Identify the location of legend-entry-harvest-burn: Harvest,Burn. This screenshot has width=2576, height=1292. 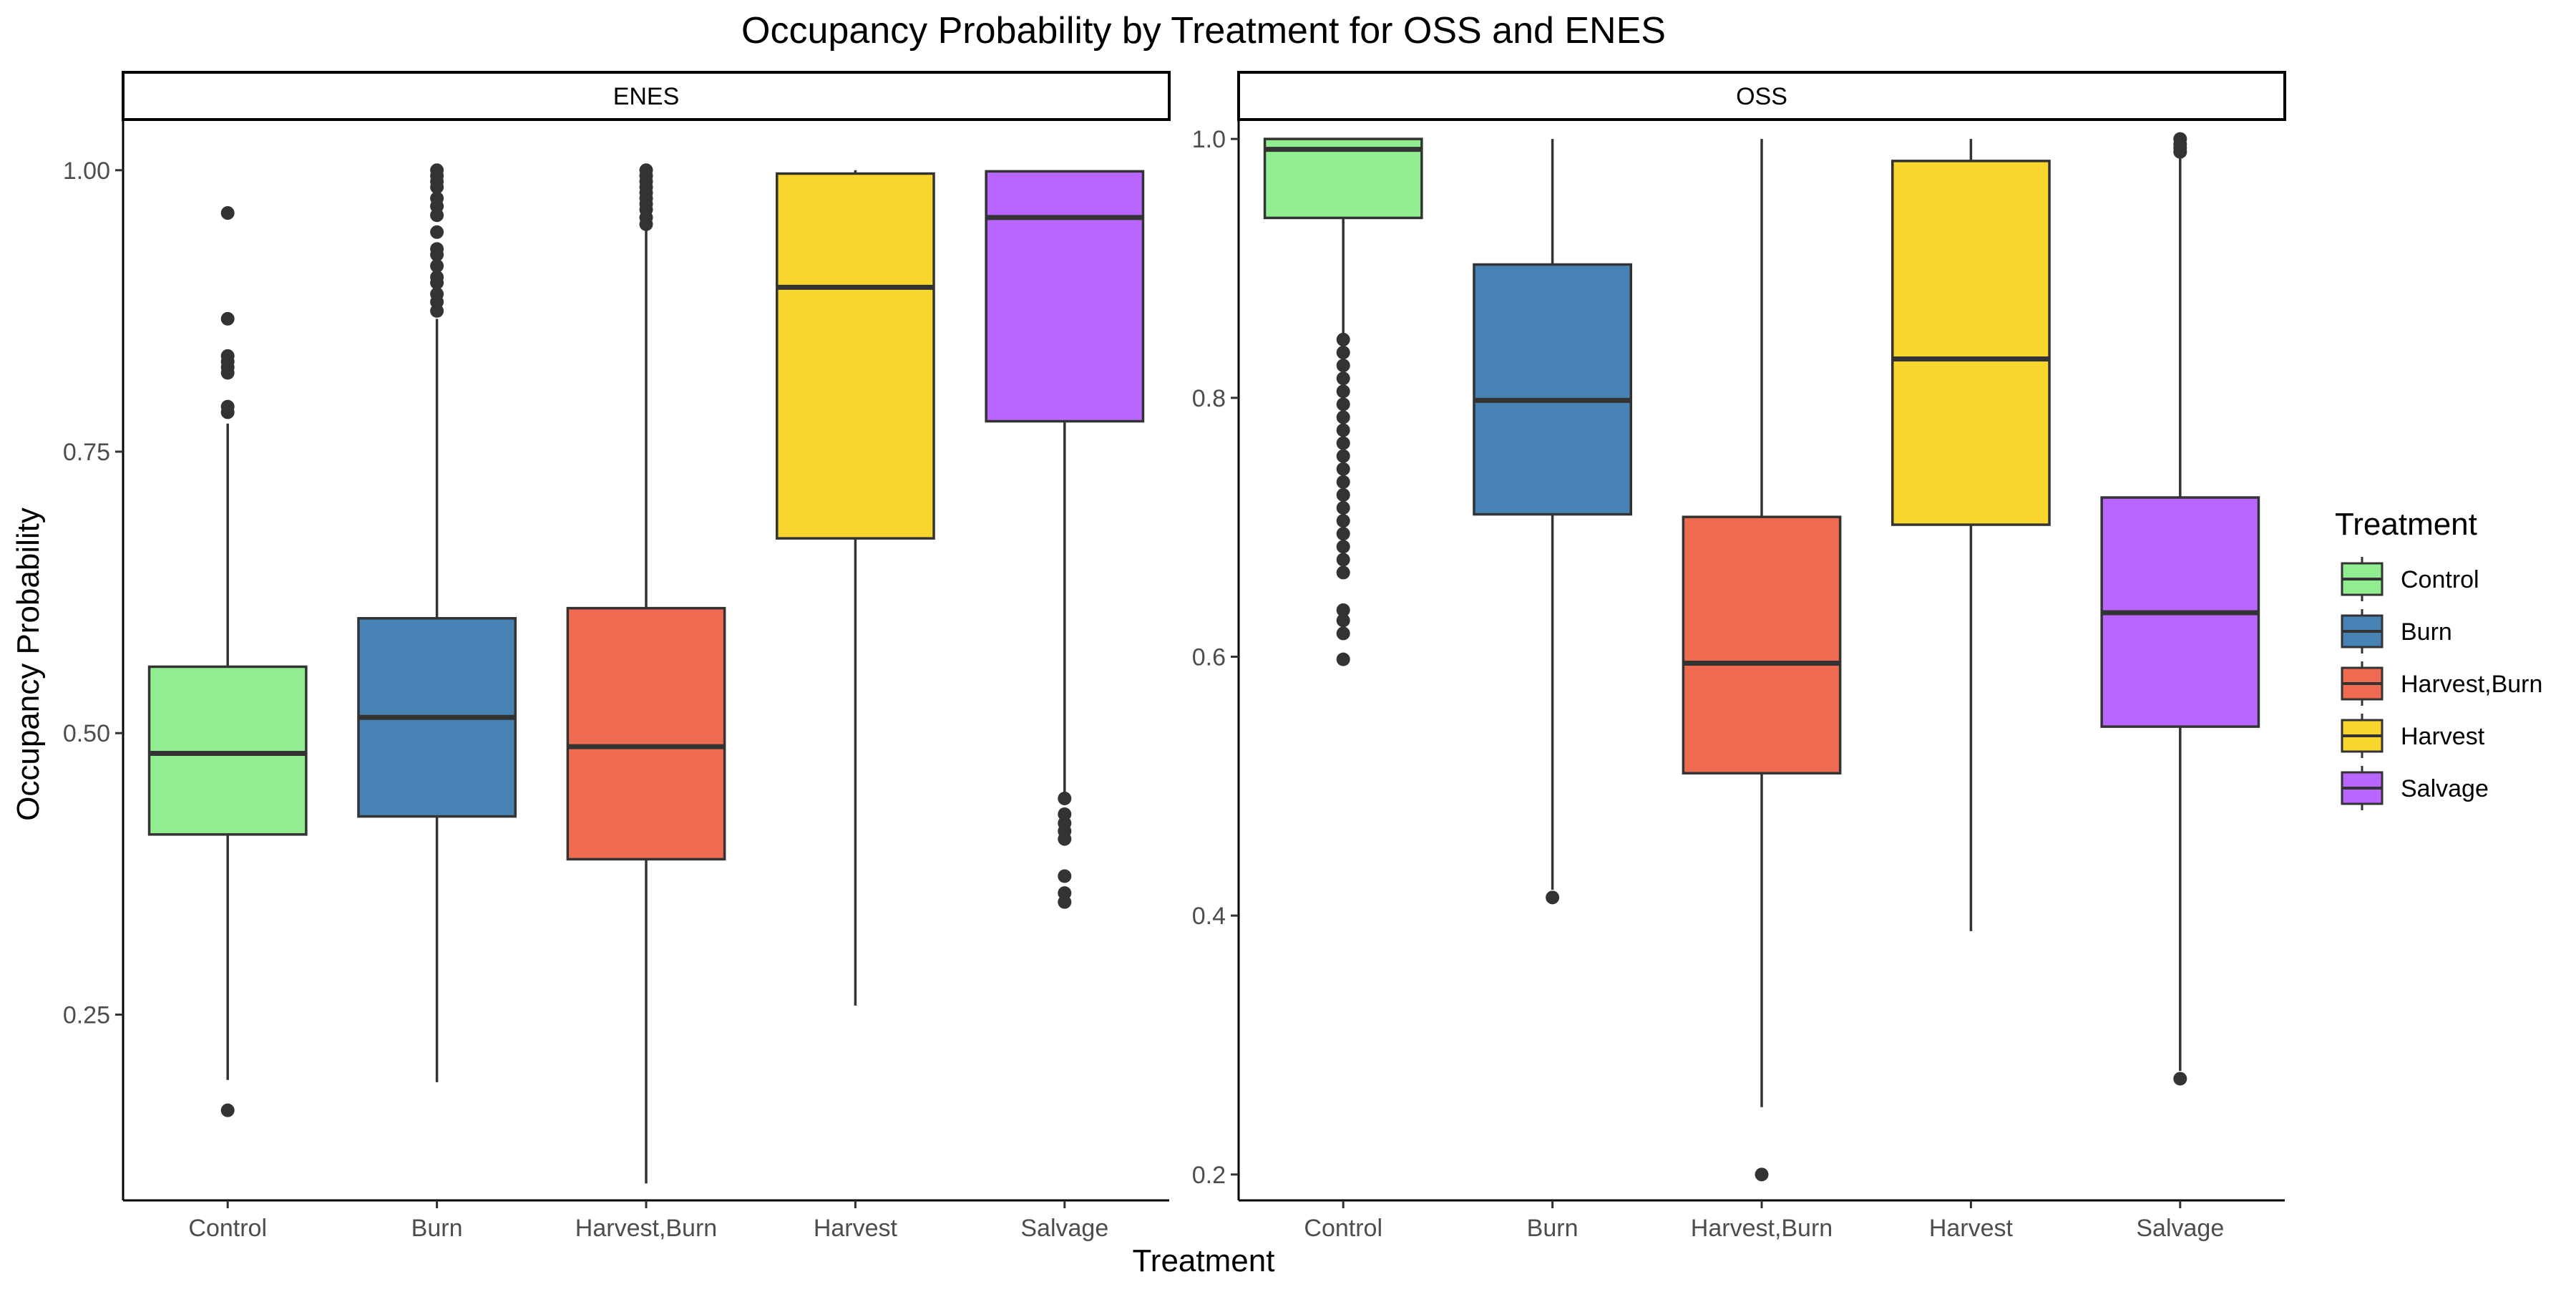
(2441, 683).